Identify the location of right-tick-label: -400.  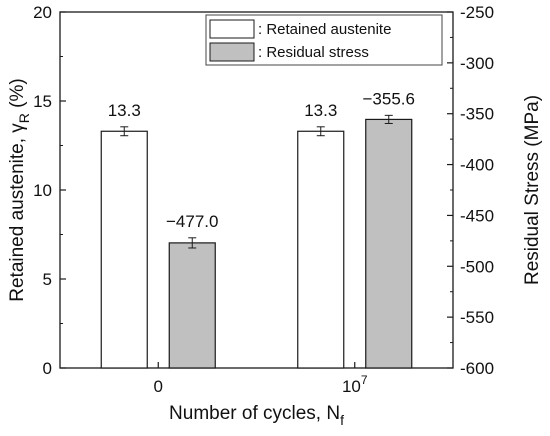
(477, 165).